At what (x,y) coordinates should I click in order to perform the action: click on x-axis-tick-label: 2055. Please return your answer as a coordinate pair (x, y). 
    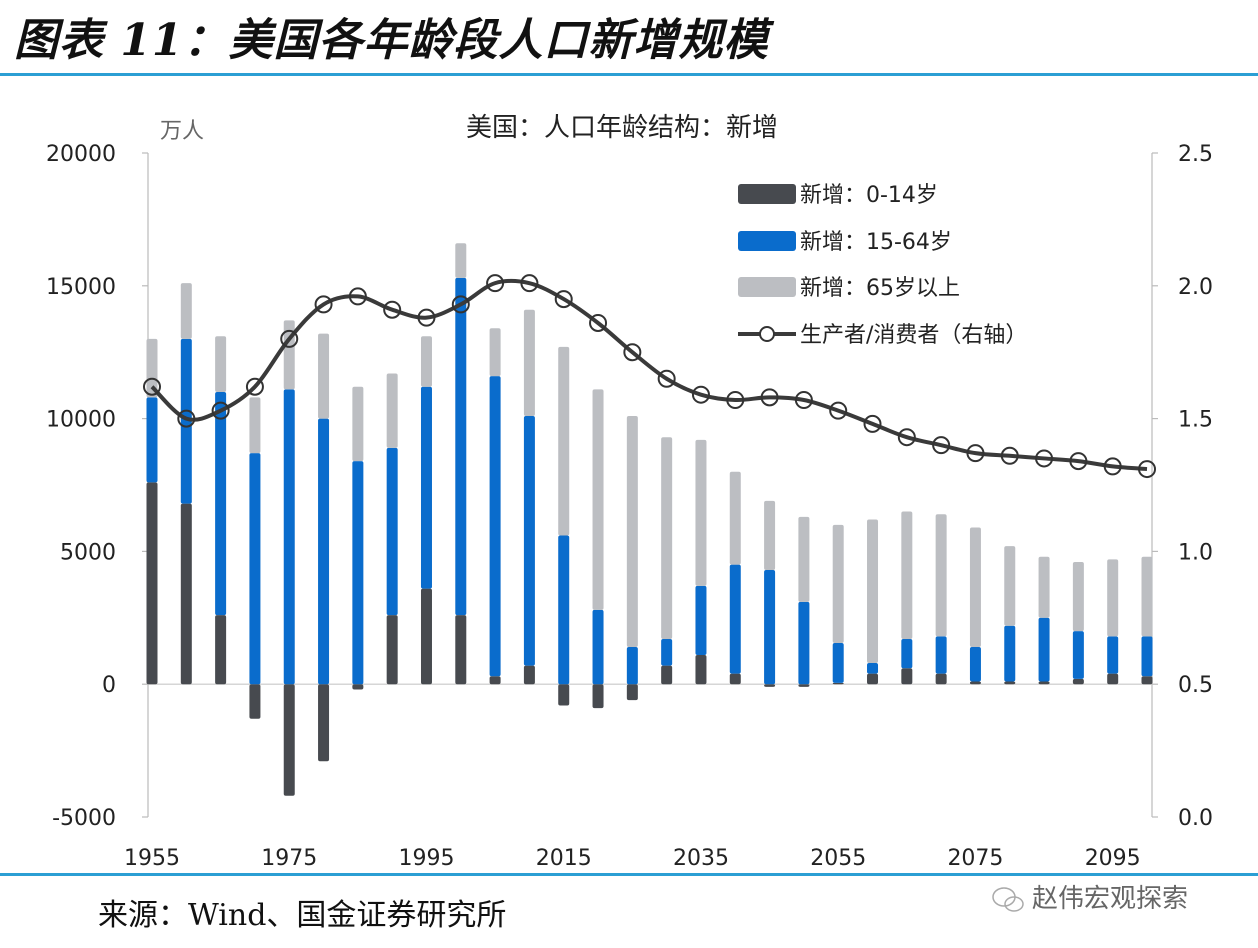
    Looking at the image, I should click on (838, 858).